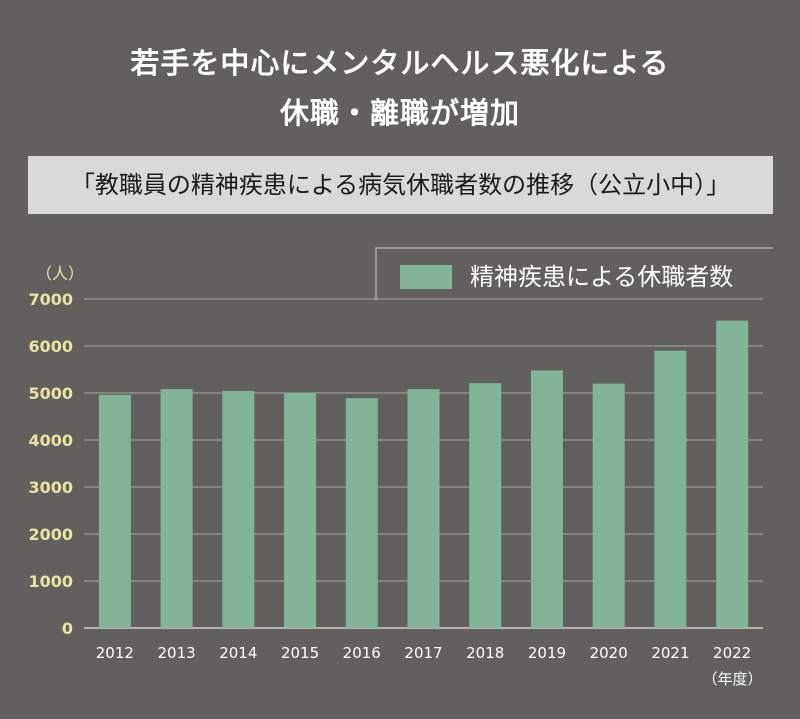  What do you see at coordinates (176, 653) in the screenshot?
I see `x-tick-label: 2013` at bounding box center [176, 653].